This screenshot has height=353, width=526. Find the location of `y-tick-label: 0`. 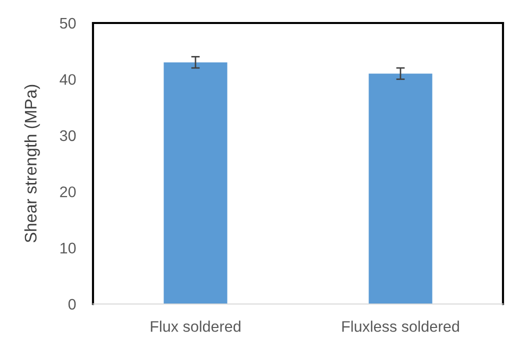

y-tick-label: 0 is located at coordinates (72, 304).